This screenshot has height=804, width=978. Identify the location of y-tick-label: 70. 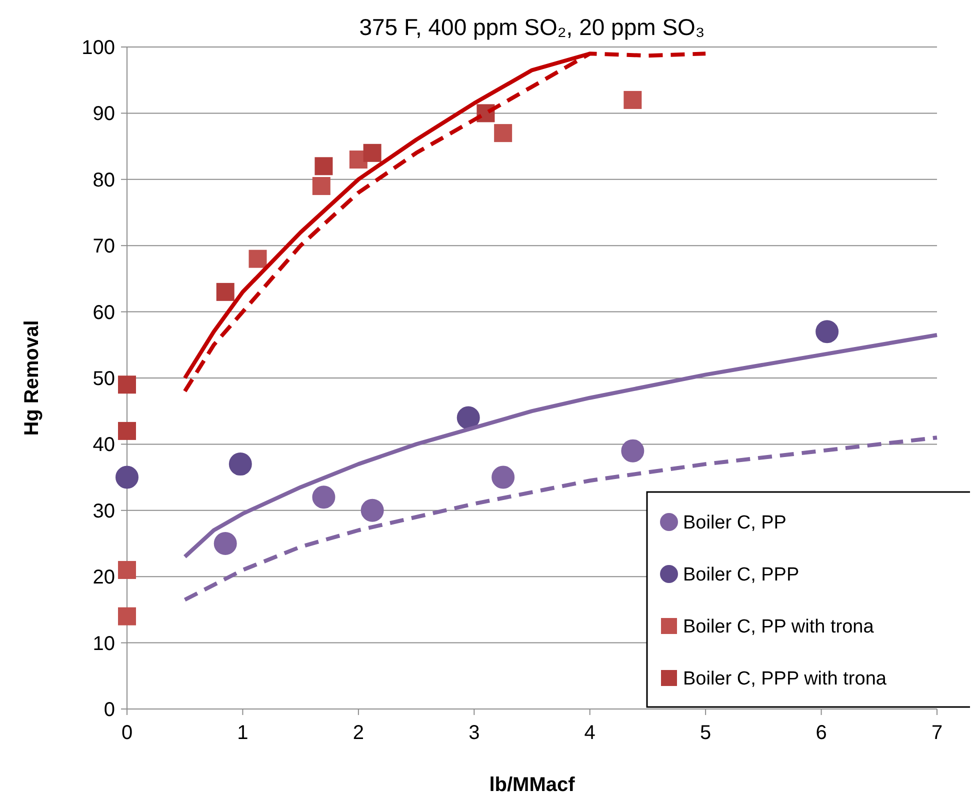
(103, 247).